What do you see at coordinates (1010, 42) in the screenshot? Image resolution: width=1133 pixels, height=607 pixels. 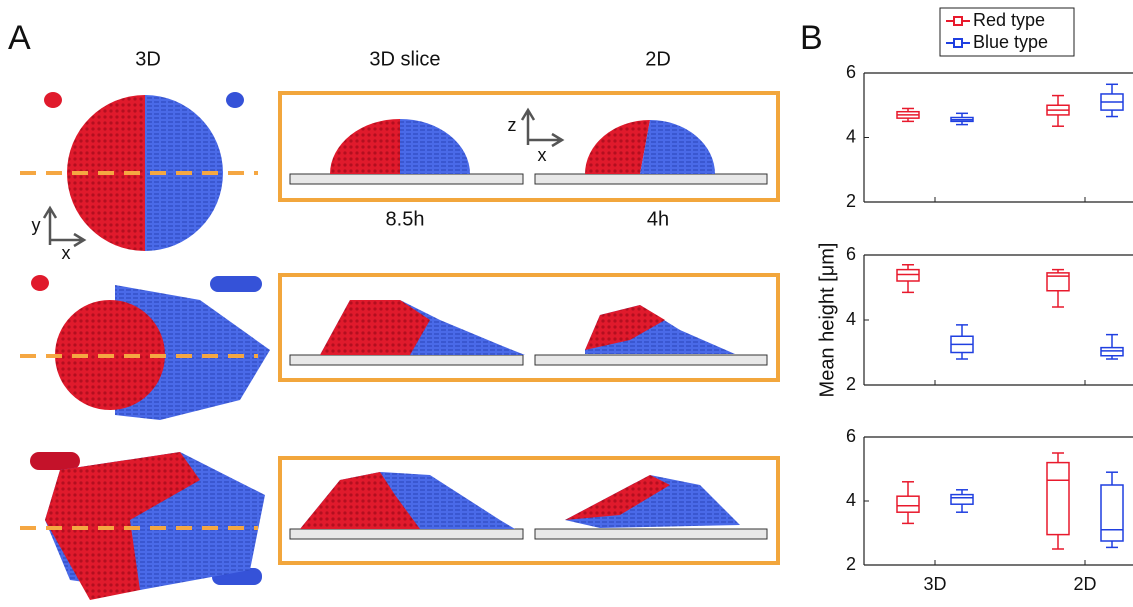 I see `legend-label: Blue type` at bounding box center [1010, 42].